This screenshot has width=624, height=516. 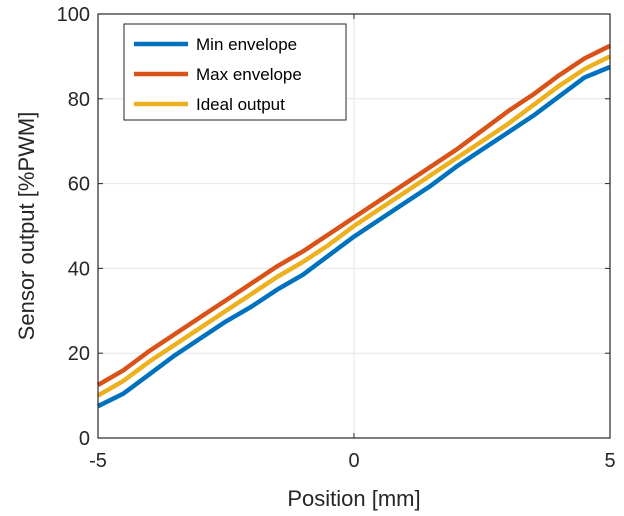 What do you see at coordinates (353, 498) in the screenshot?
I see `x-axis-title: Position [mm]` at bounding box center [353, 498].